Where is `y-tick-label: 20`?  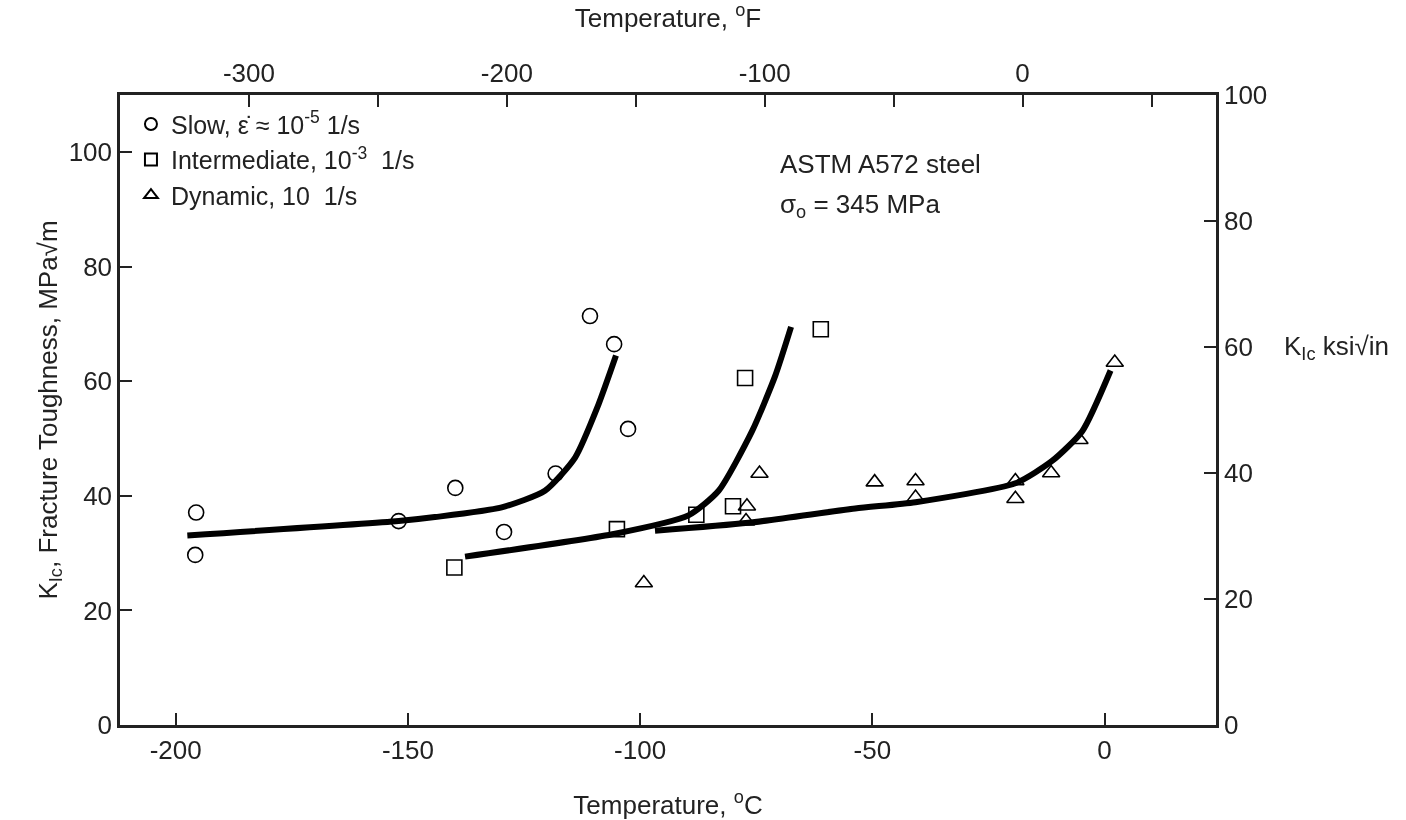
y-tick-label: 20 is located at coordinates (98, 610).